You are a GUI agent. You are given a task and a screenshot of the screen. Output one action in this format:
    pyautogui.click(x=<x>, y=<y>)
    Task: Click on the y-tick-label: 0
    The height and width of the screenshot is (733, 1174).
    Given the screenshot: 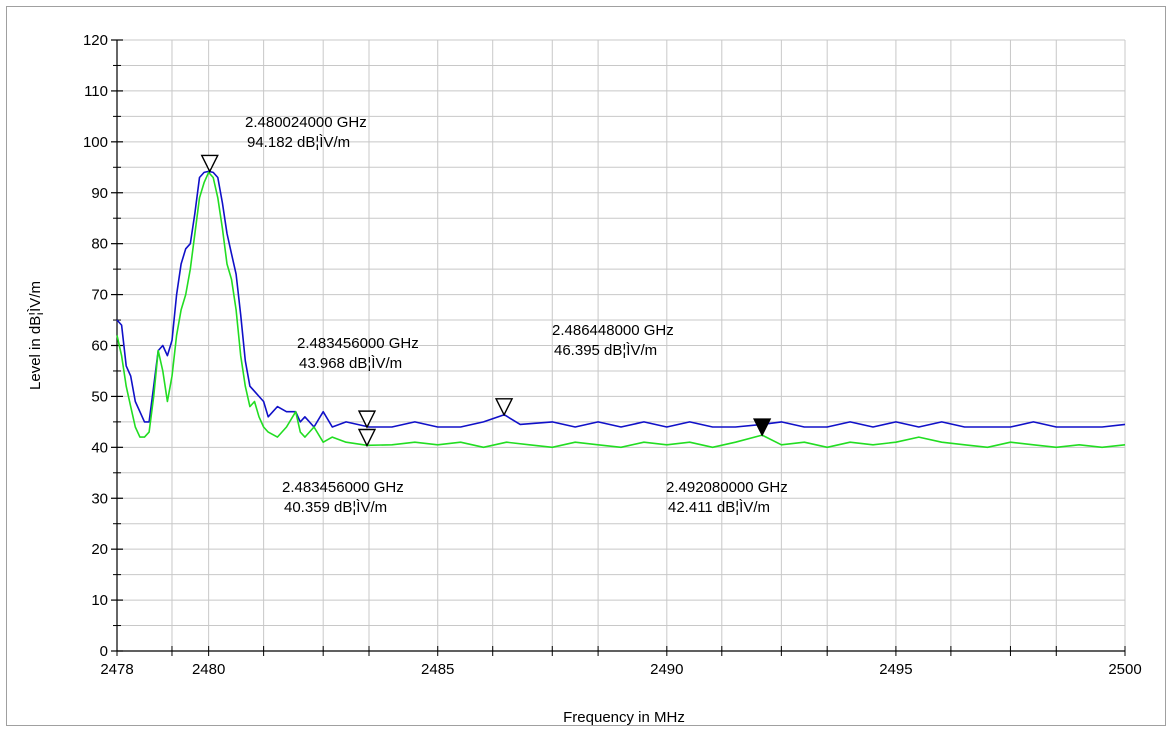 What is the action you would take?
    pyautogui.click(x=104, y=651)
    